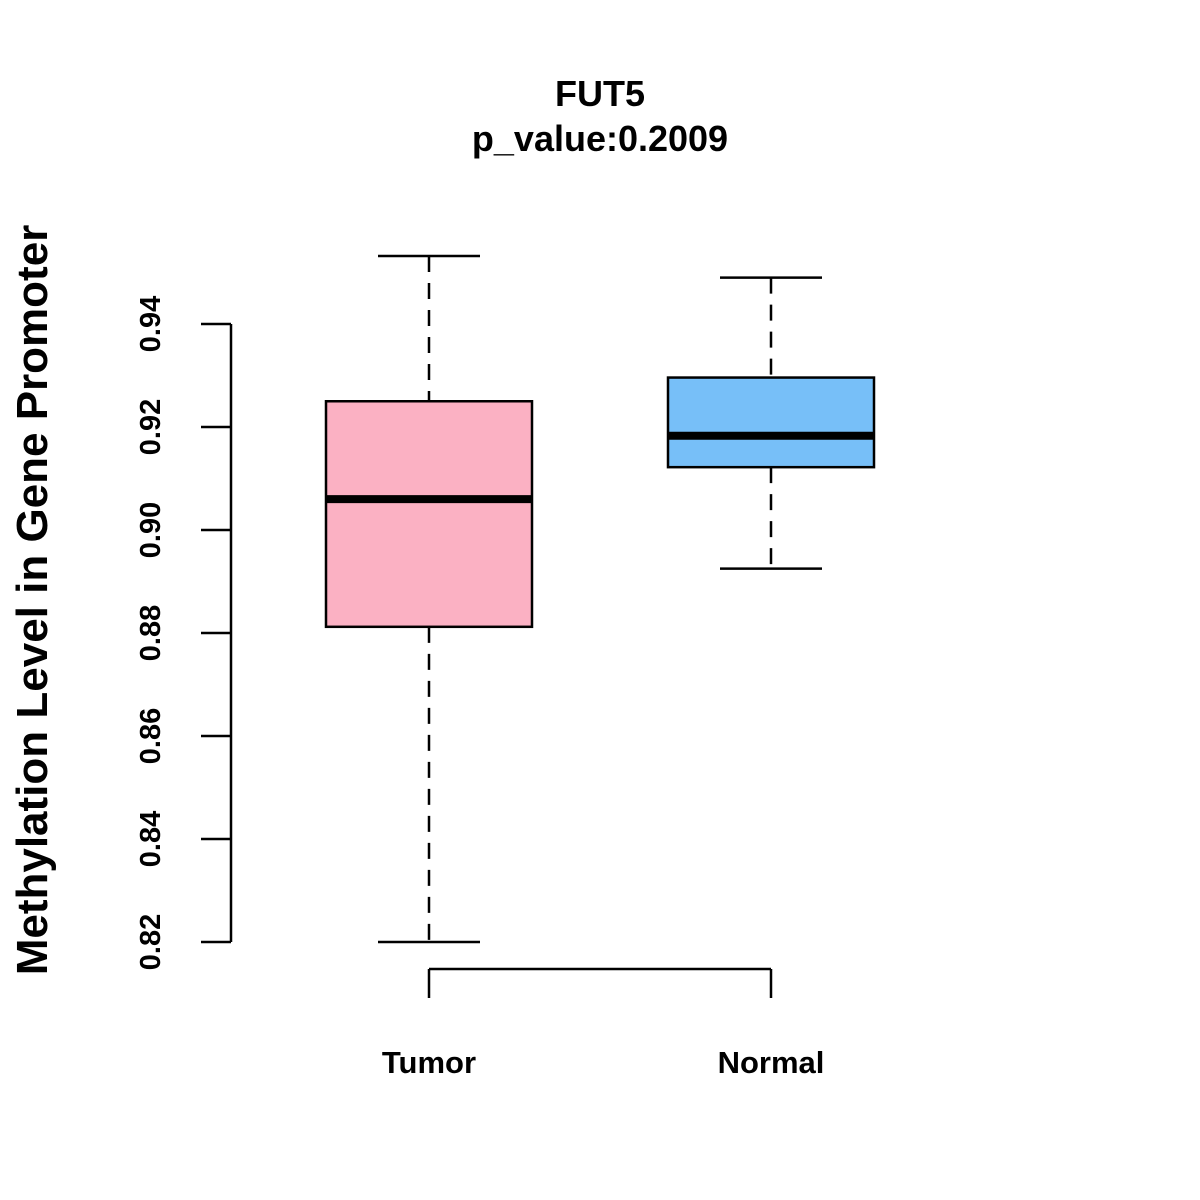 This screenshot has height=1200, width=1200. Describe the element at coordinates (184, 633) in the screenshot. I see `y-axis: 0.82 0.84 0.86 0.88 0.90 0.92 0.94` at that location.